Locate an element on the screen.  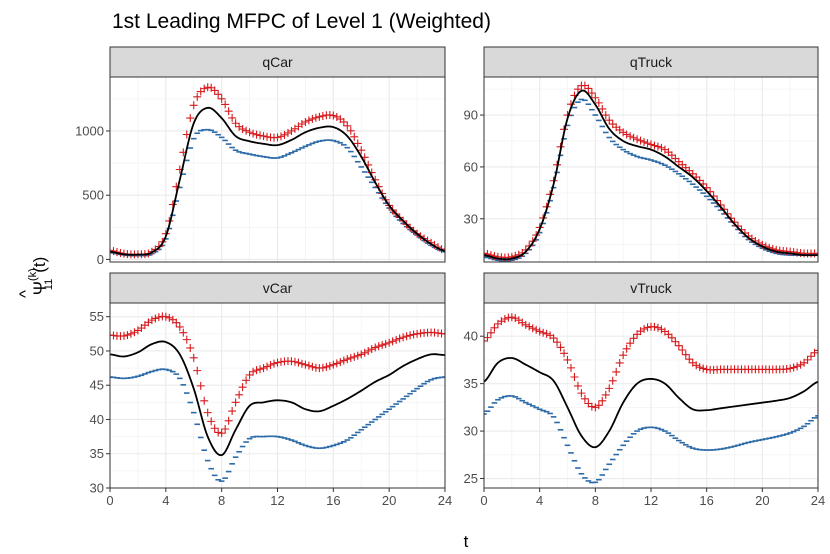
y-axis-hat: ^ is located at coordinates (25, 294).